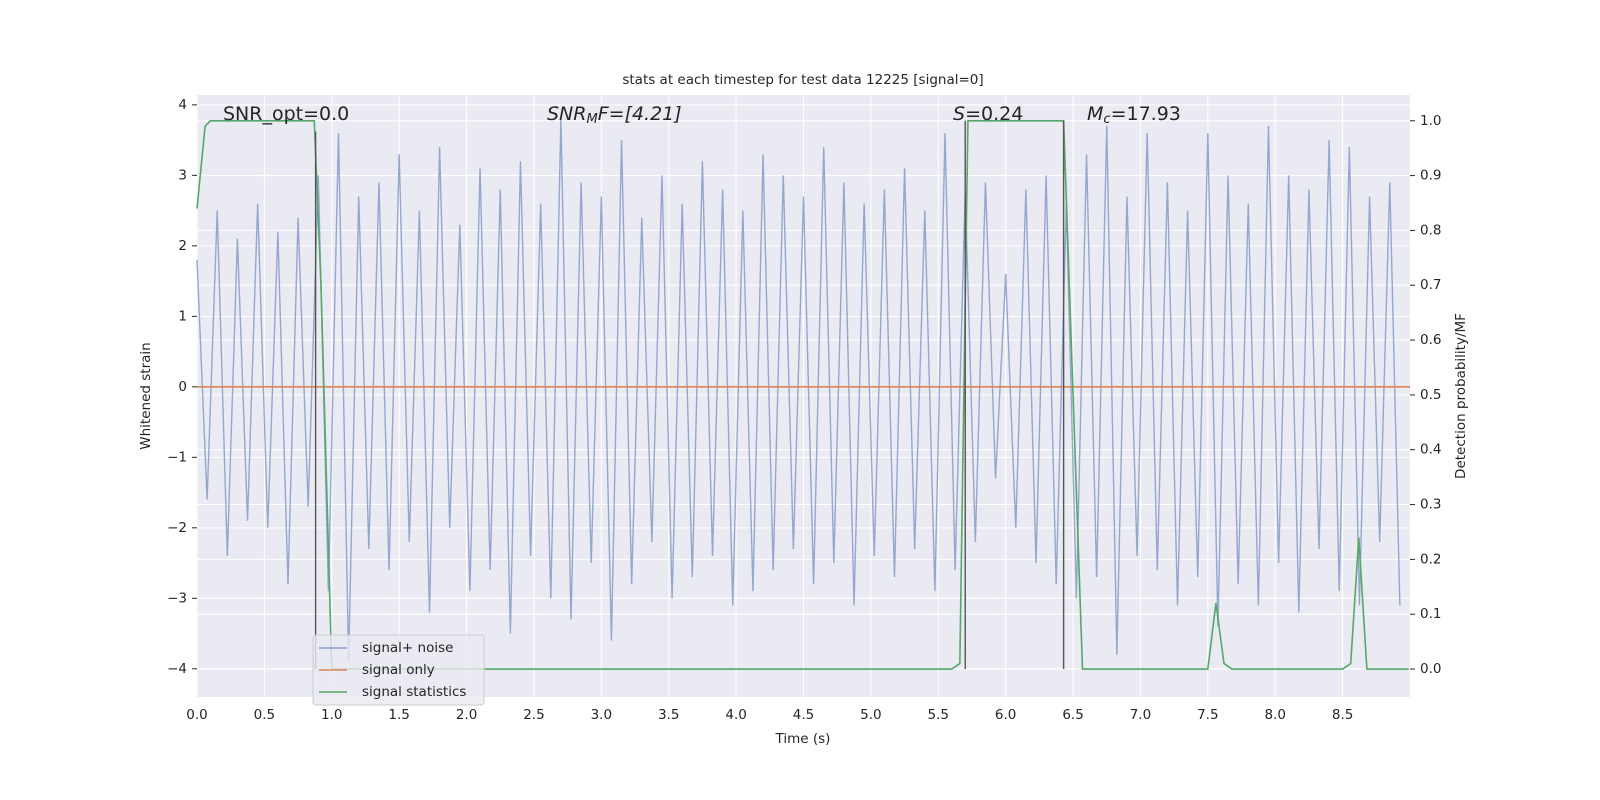 The height and width of the screenshot is (800, 1600). I want to click on y2-tick-label: 0.2, so click(1430, 559).